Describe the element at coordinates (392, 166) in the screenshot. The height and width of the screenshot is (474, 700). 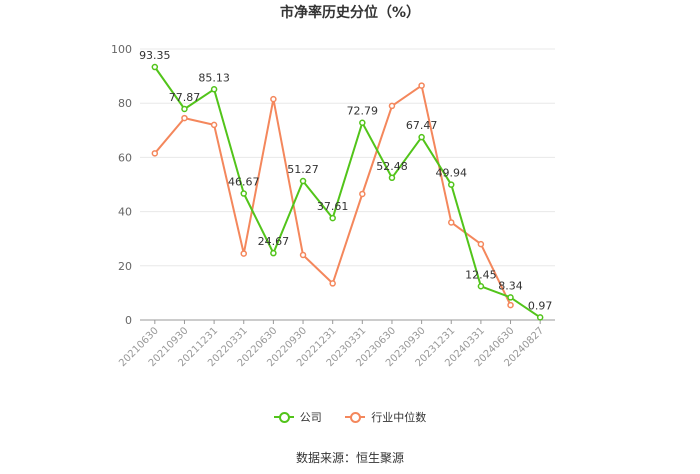
I see `data-label: 52.48` at that location.